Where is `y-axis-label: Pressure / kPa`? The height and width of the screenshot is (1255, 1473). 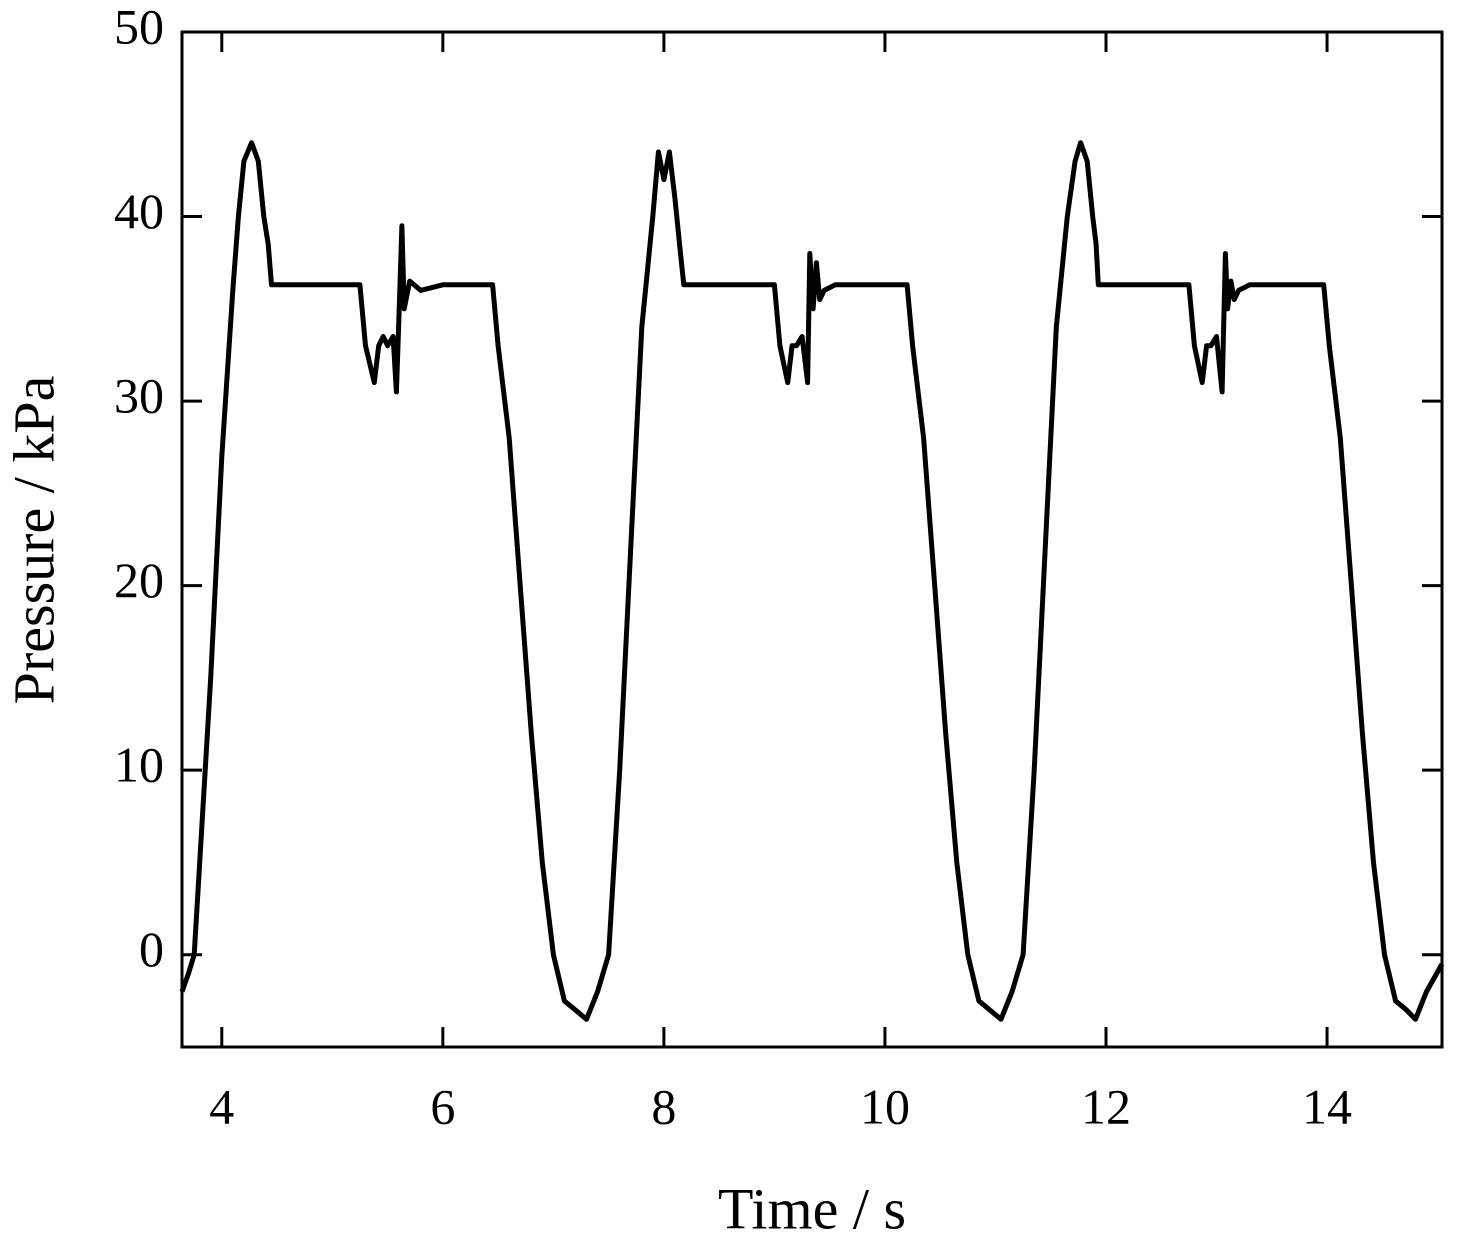
y-axis-label: Pressure / kPa is located at coordinates (33, 540).